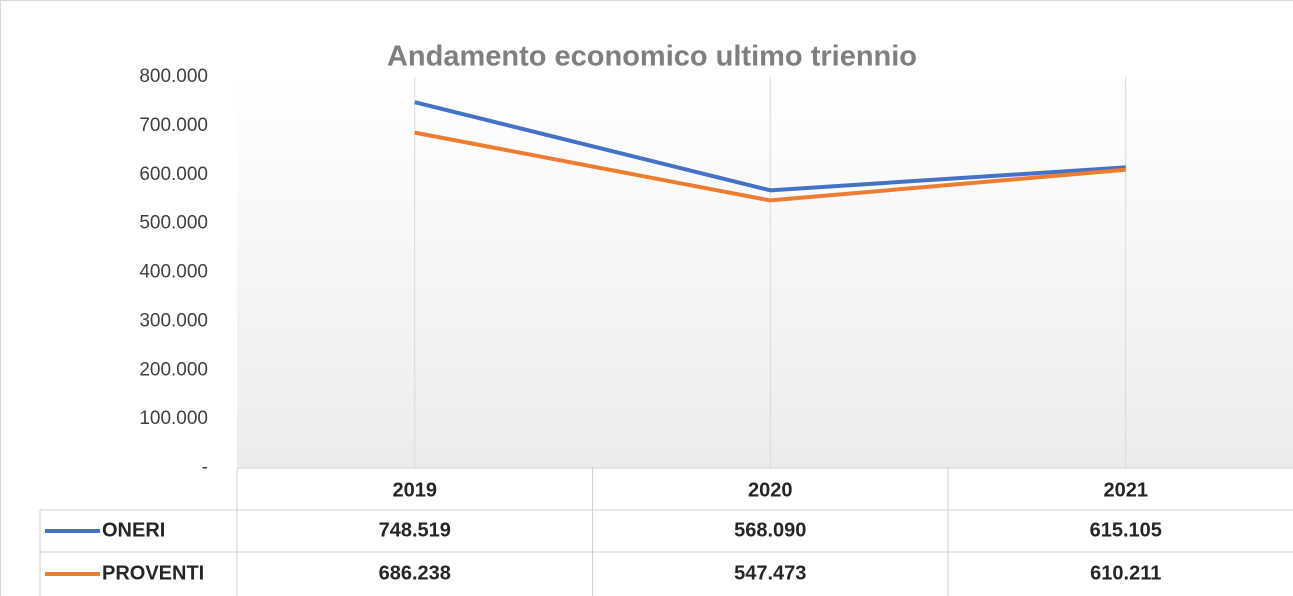 This screenshot has width=1293, height=596. Describe the element at coordinates (173, 174) in the screenshot. I see `y-tick-label: 600.000` at that location.